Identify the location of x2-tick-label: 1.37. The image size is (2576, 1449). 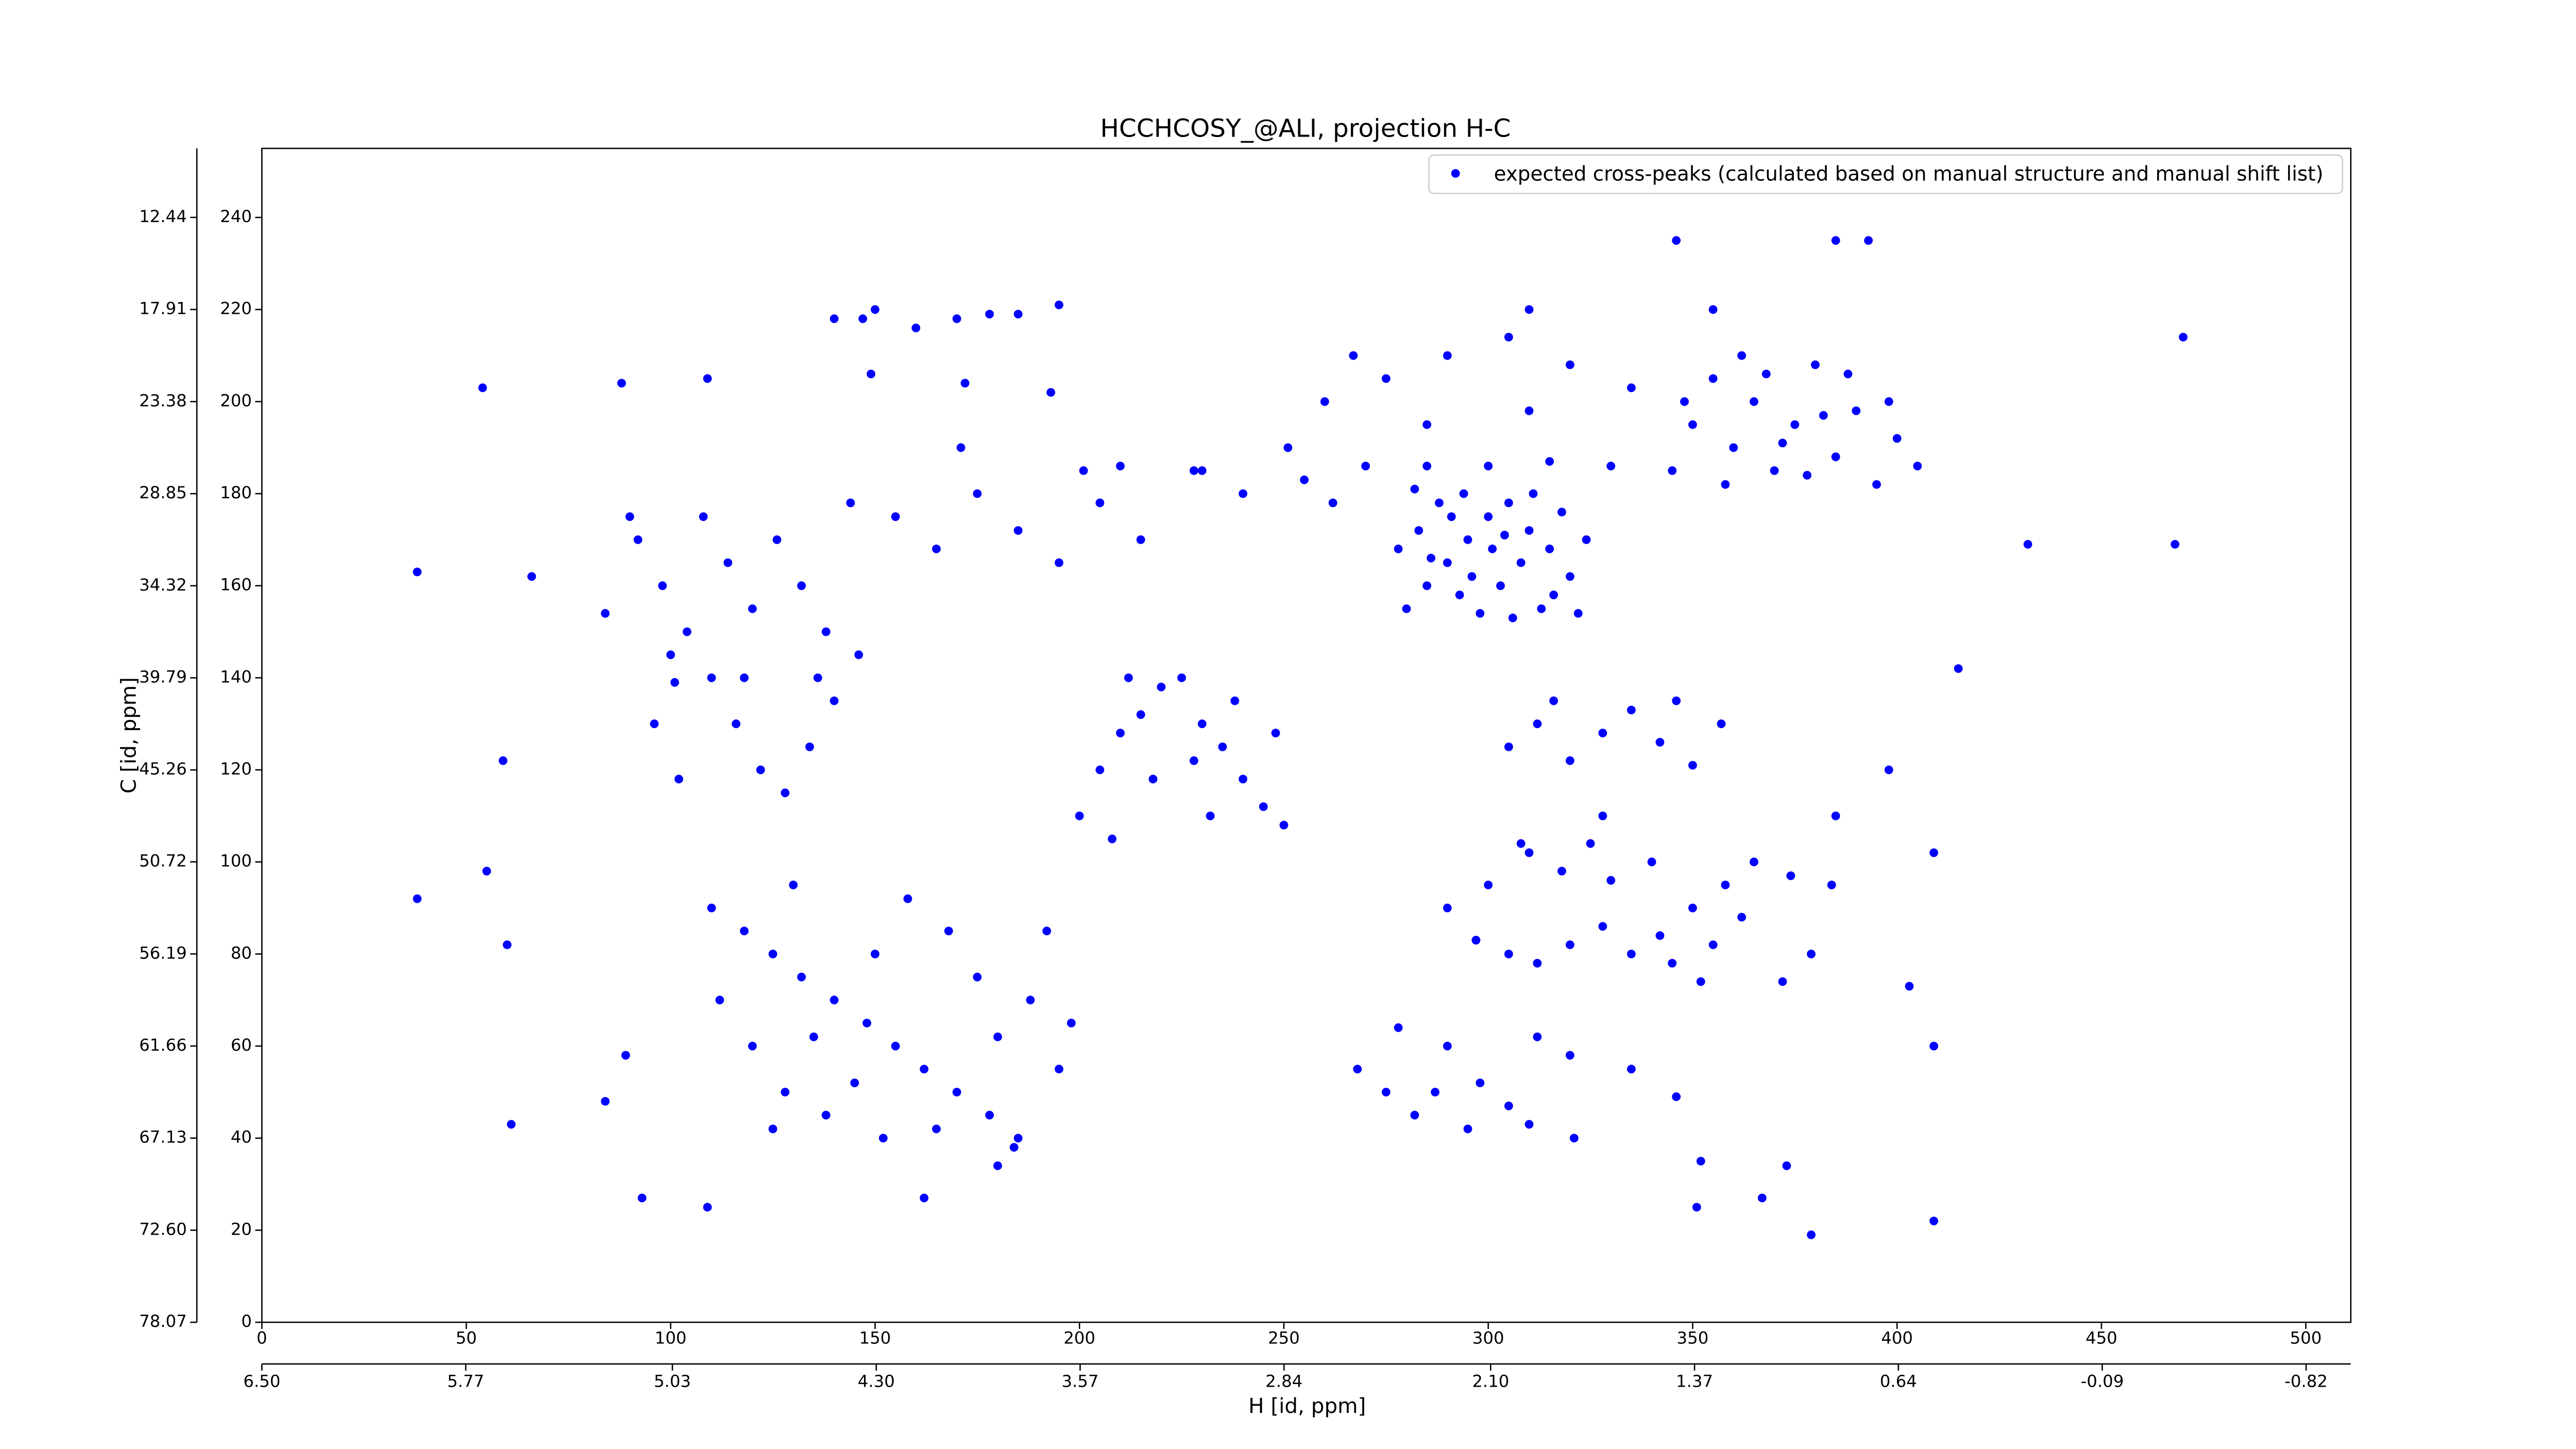
(1694, 1381).